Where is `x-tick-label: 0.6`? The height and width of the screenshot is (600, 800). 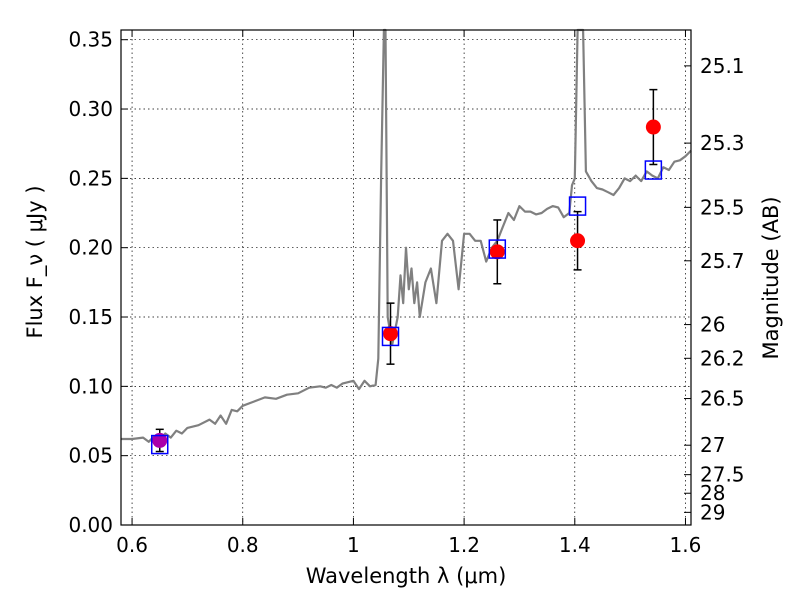 x-tick-label: 0.6 is located at coordinates (132, 545).